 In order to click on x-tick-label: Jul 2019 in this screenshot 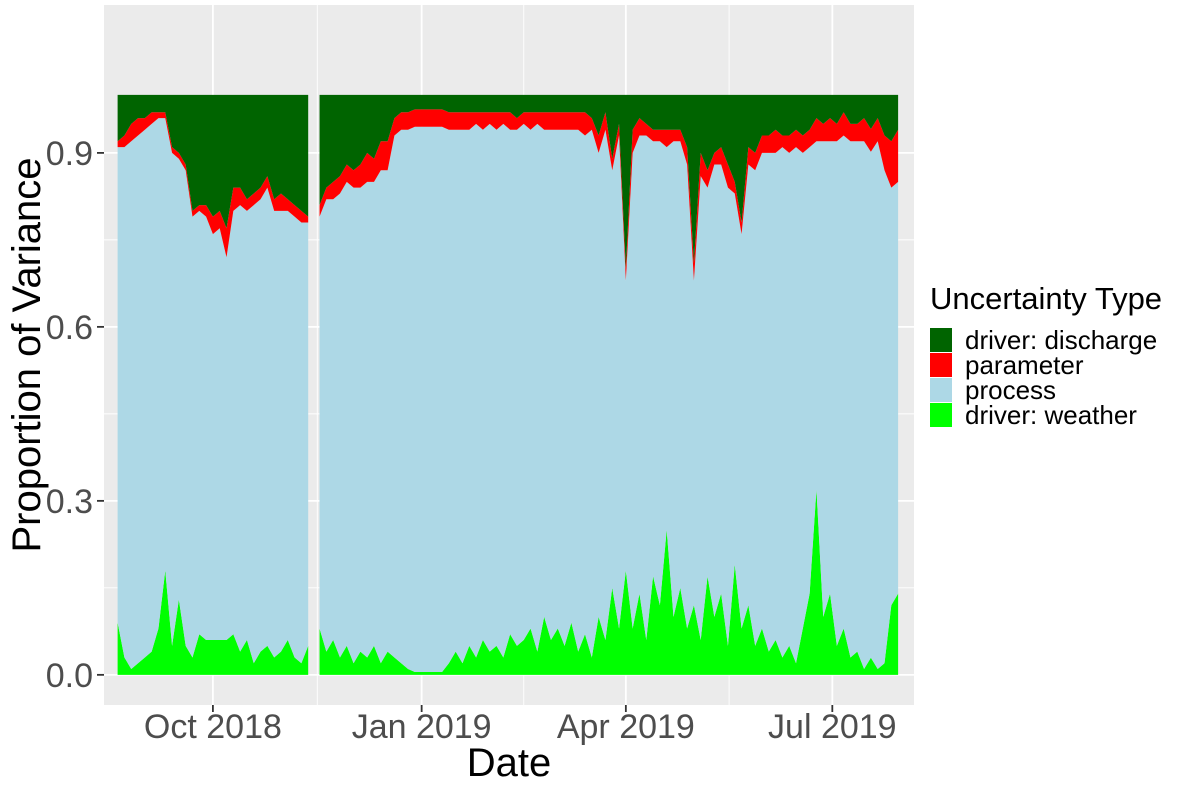, I will do `click(832, 727)`.